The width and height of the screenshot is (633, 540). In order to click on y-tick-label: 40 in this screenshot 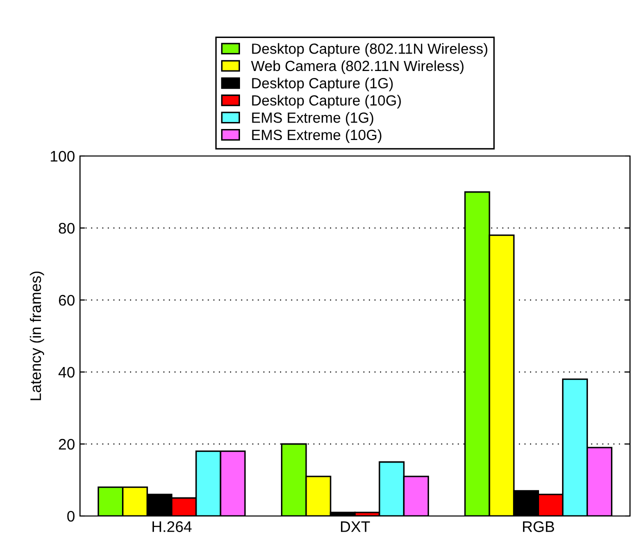, I will do `click(66, 372)`.